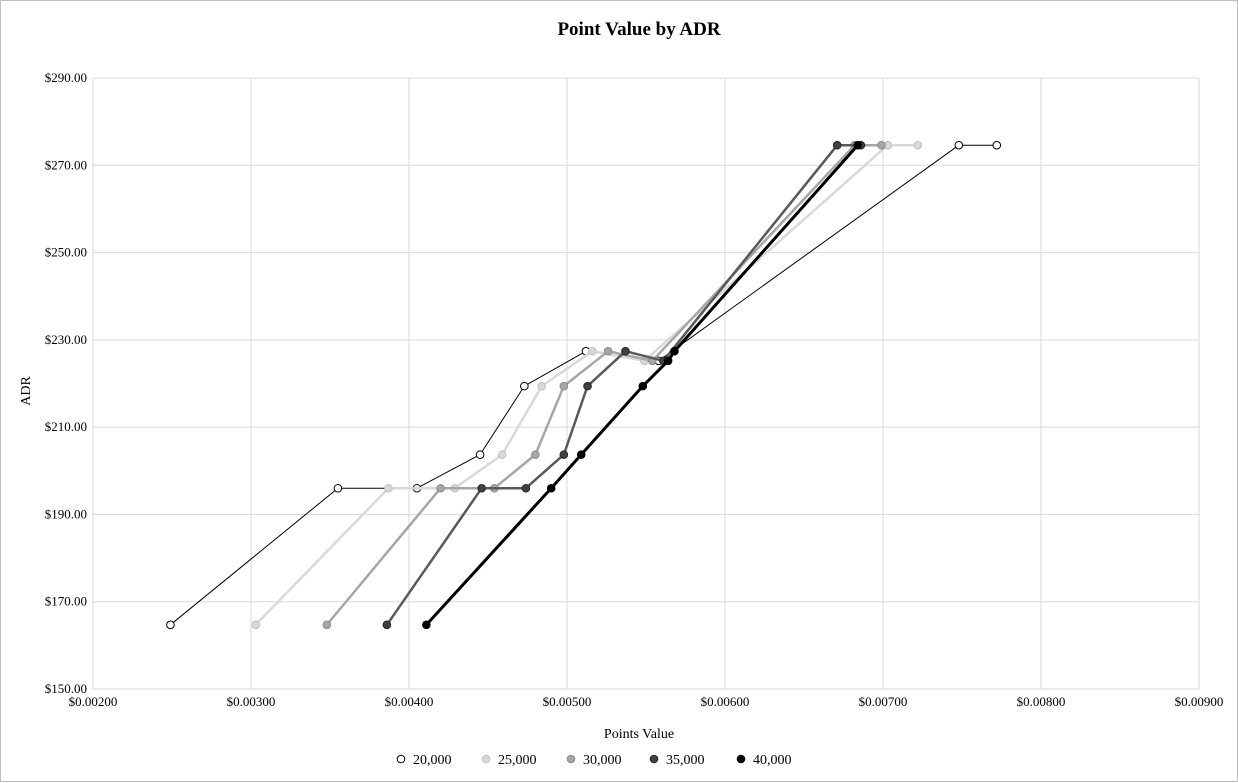 The image size is (1238, 783). I want to click on y-axis-title: ADR, so click(26, 391).